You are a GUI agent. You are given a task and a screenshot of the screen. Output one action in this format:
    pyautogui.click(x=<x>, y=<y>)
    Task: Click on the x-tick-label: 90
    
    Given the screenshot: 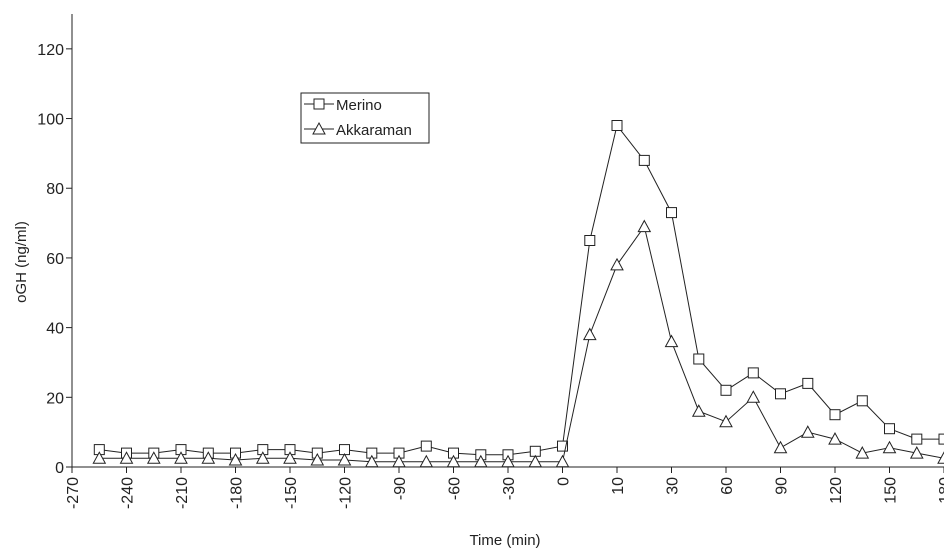 What is the action you would take?
    pyautogui.click(x=782, y=486)
    